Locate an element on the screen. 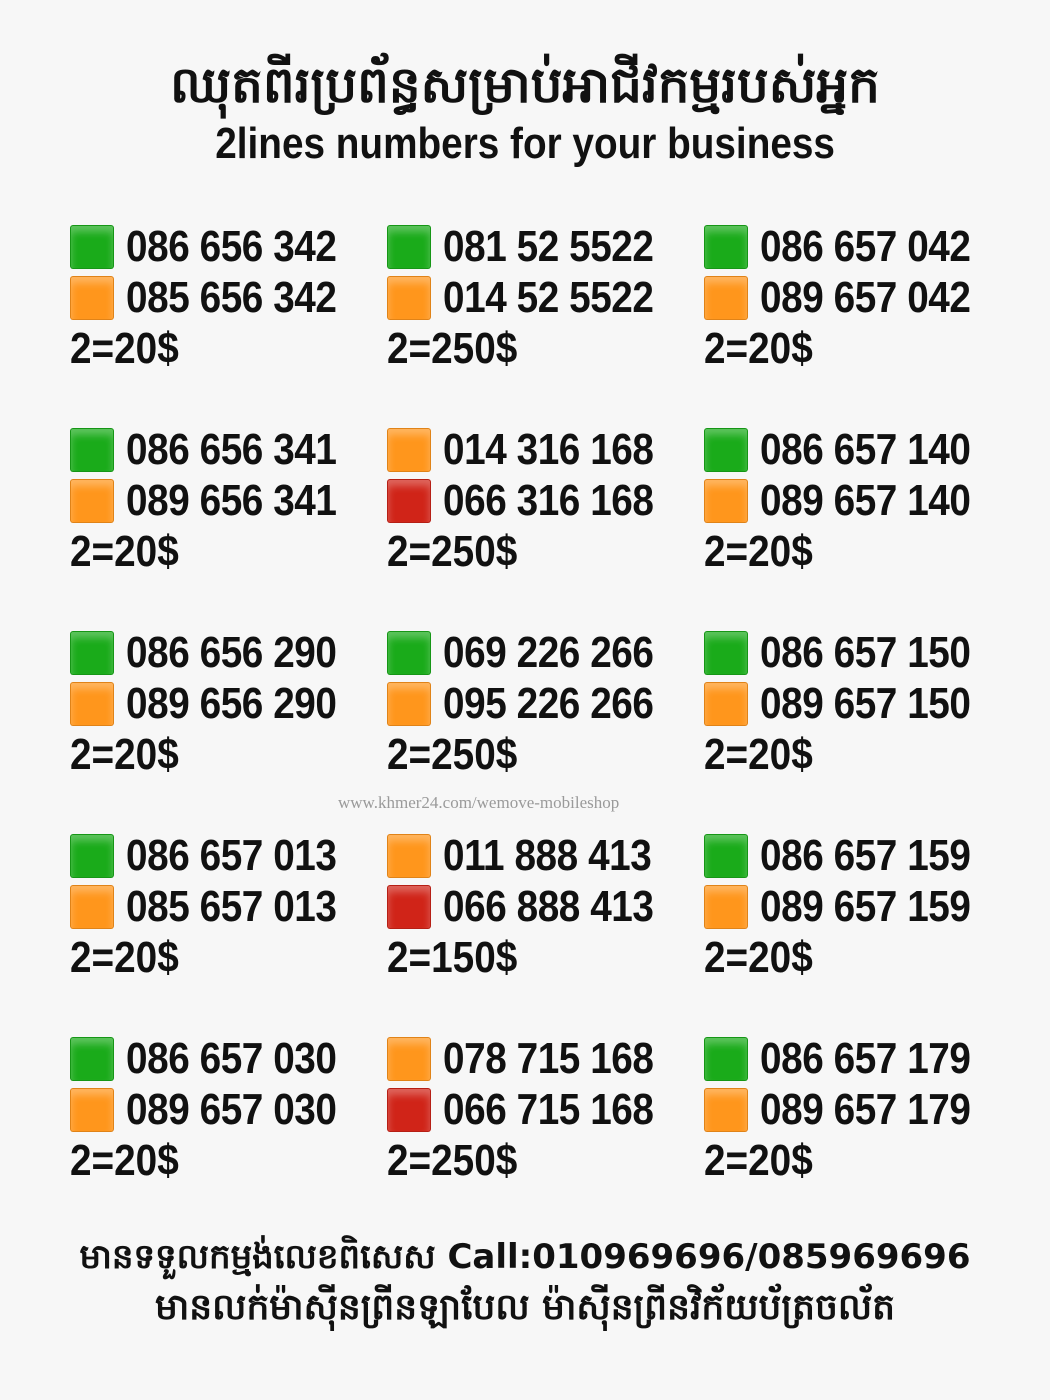 The image size is (1050, 1400). offer-block: 086 657 179 089 657 179 2=20$ is located at coordinates (854, 1114).